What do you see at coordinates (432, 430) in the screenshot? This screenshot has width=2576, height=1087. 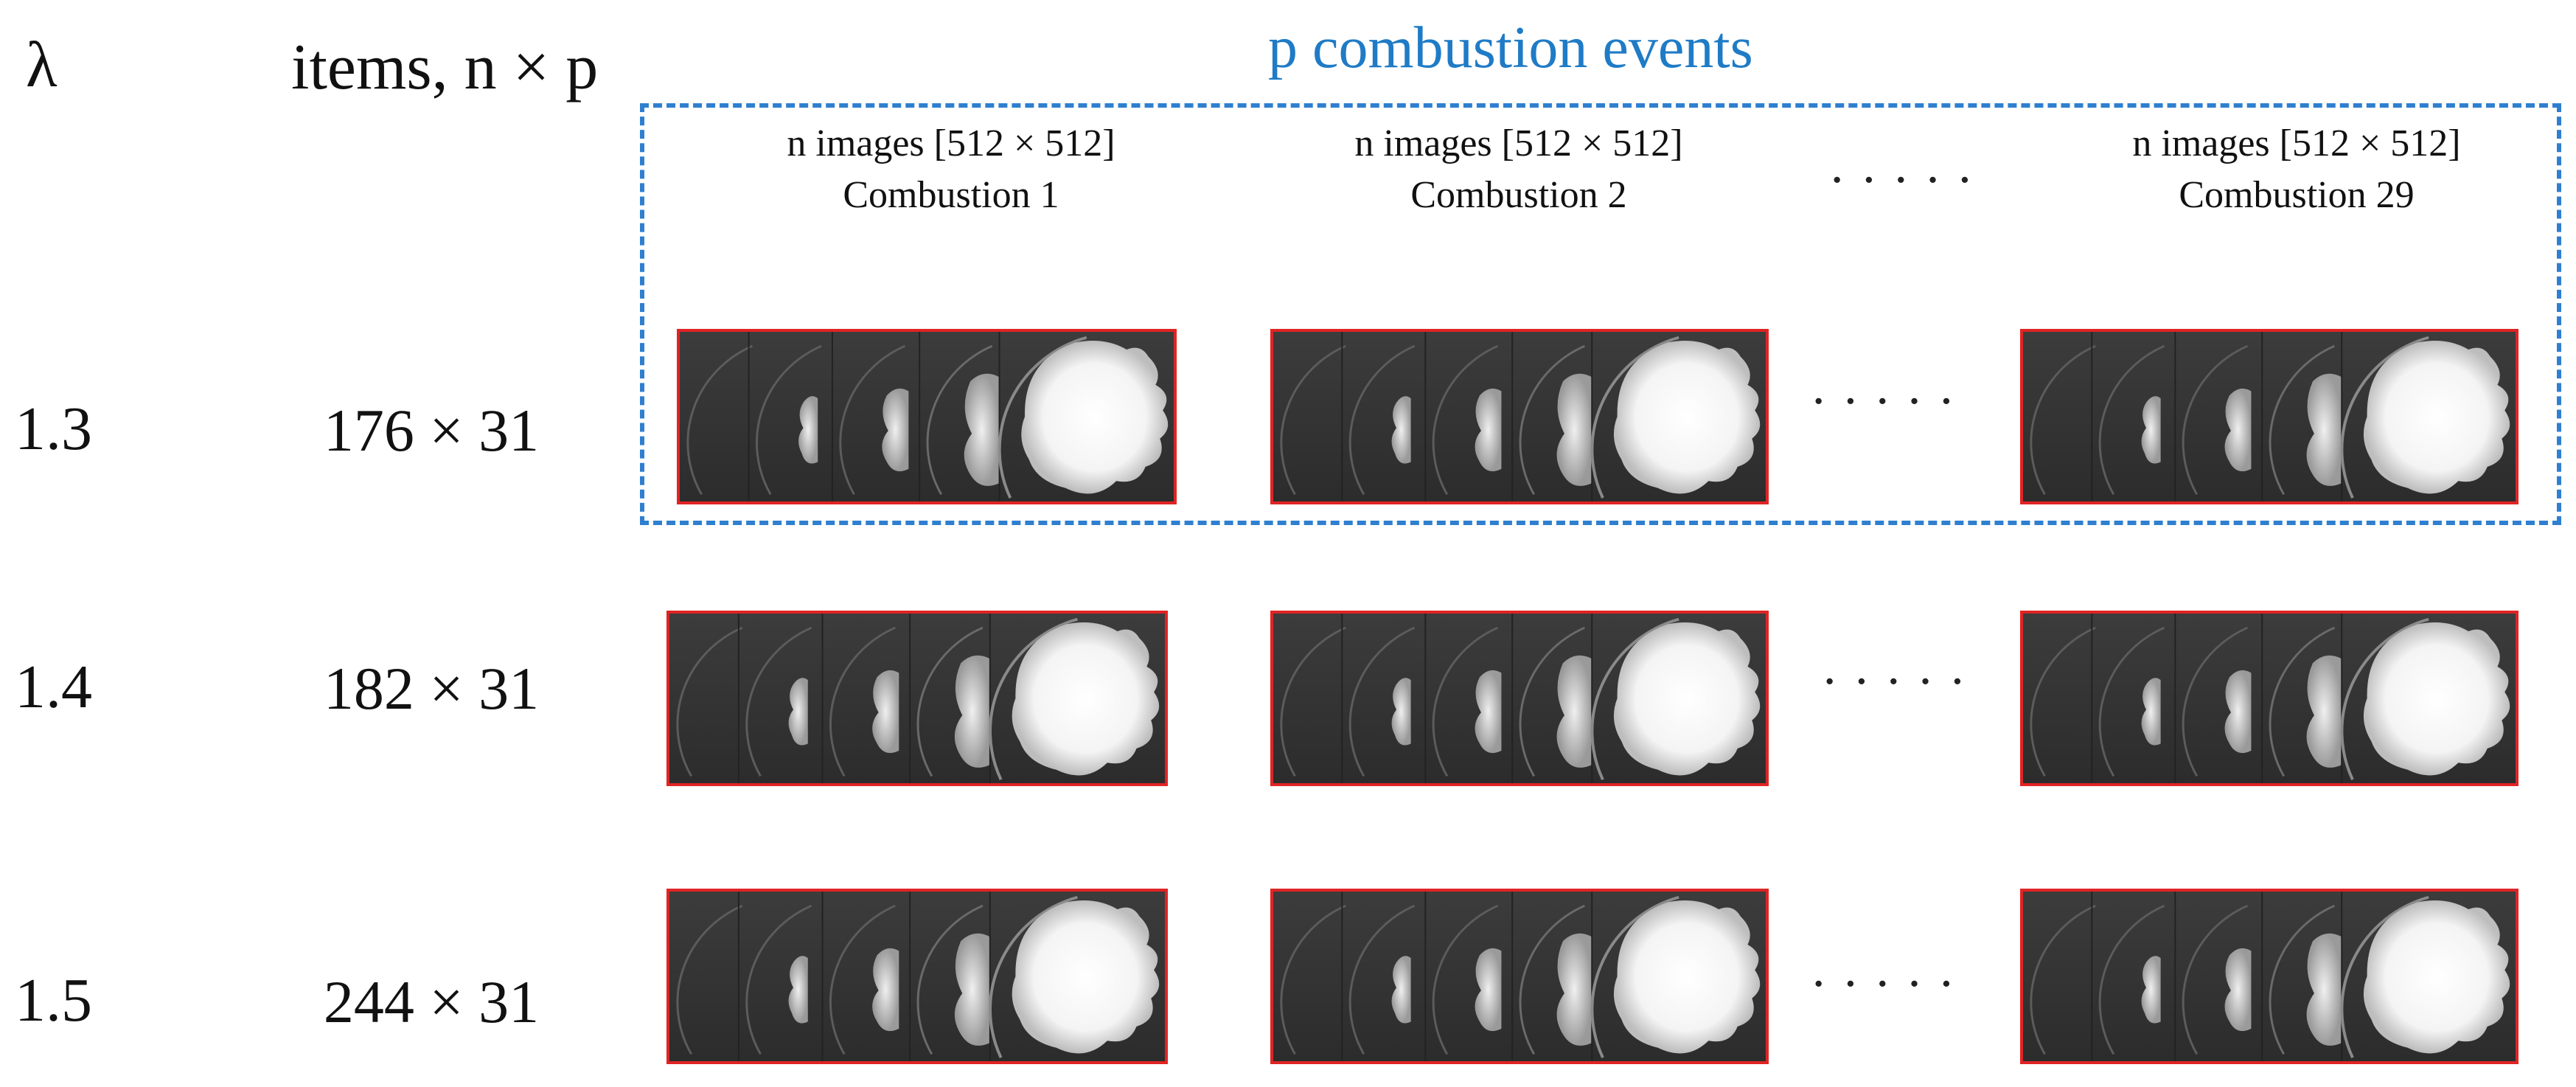 I see `row-1-items: 176 × 31` at bounding box center [432, 430].